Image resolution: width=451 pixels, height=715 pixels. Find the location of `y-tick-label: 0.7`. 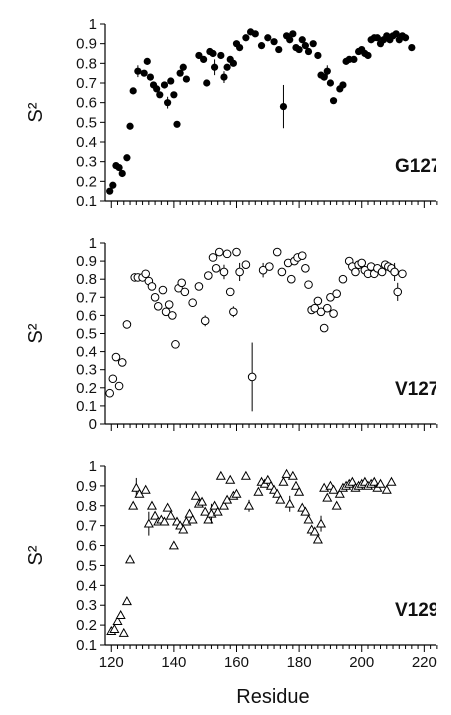

y-tick-label: 0.7 is located at coordinates (86, 526).